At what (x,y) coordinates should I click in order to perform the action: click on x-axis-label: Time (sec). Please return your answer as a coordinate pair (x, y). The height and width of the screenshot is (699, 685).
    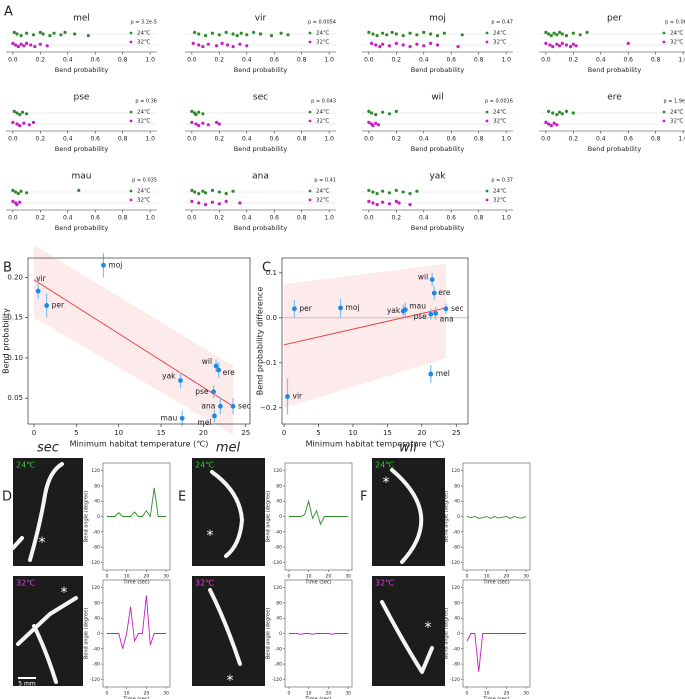
    Looking at the image, I should click on (317, 698).